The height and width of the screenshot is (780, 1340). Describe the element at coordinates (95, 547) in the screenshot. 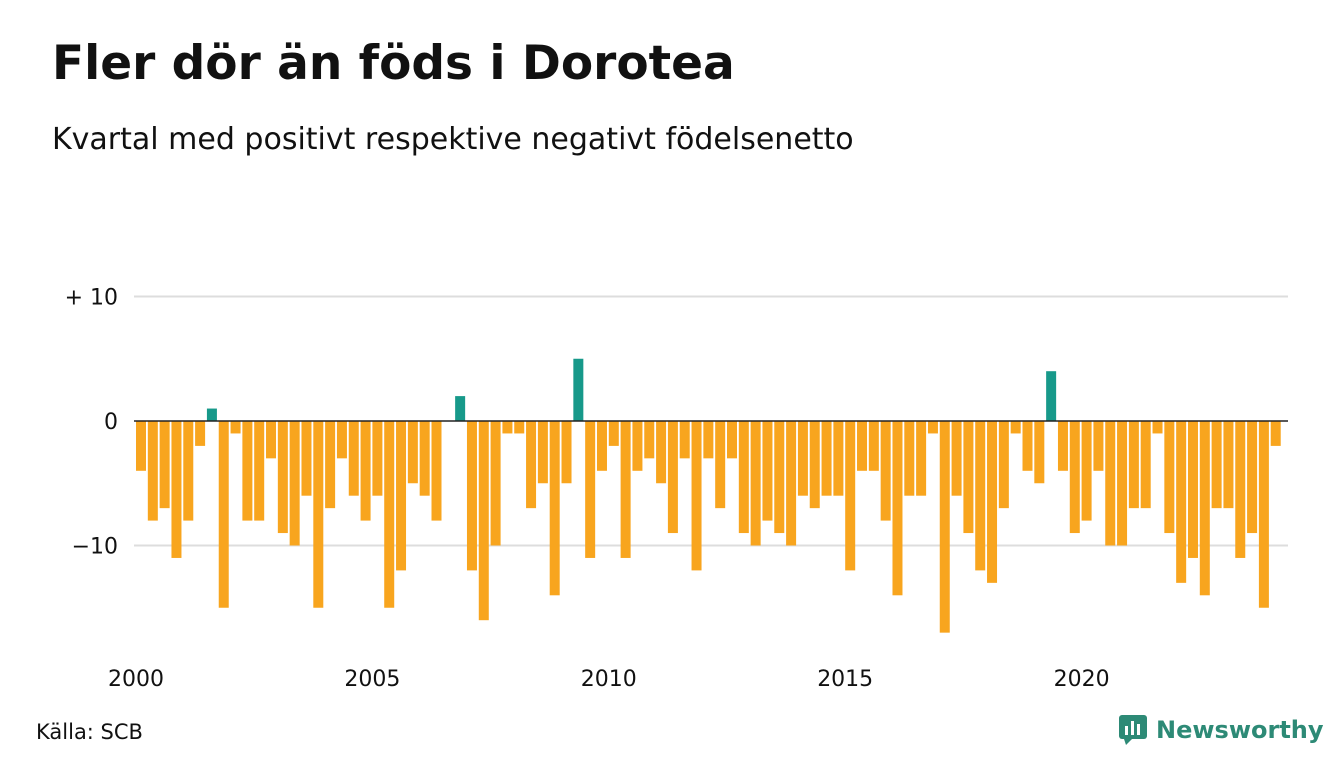

I see `y-tick-label: −10` at that location.